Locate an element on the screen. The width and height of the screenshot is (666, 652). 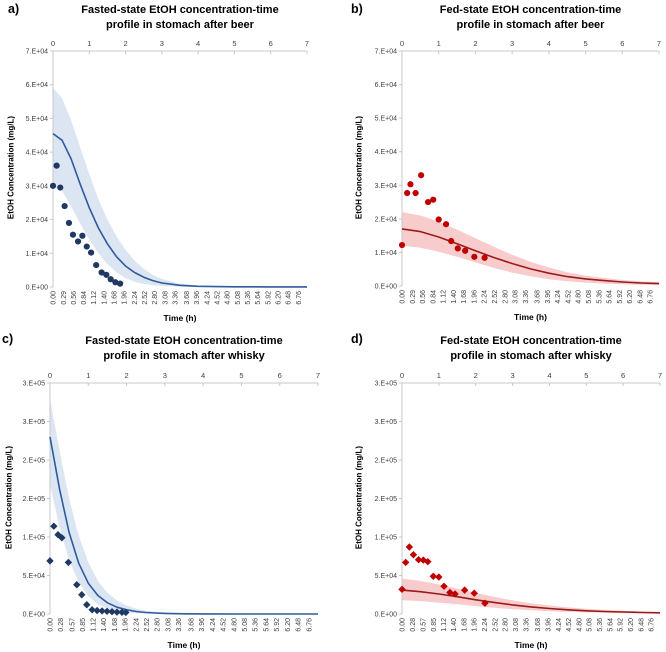
y-axis-tick-label: 1.E+04 is located at coordinates (386, 253).